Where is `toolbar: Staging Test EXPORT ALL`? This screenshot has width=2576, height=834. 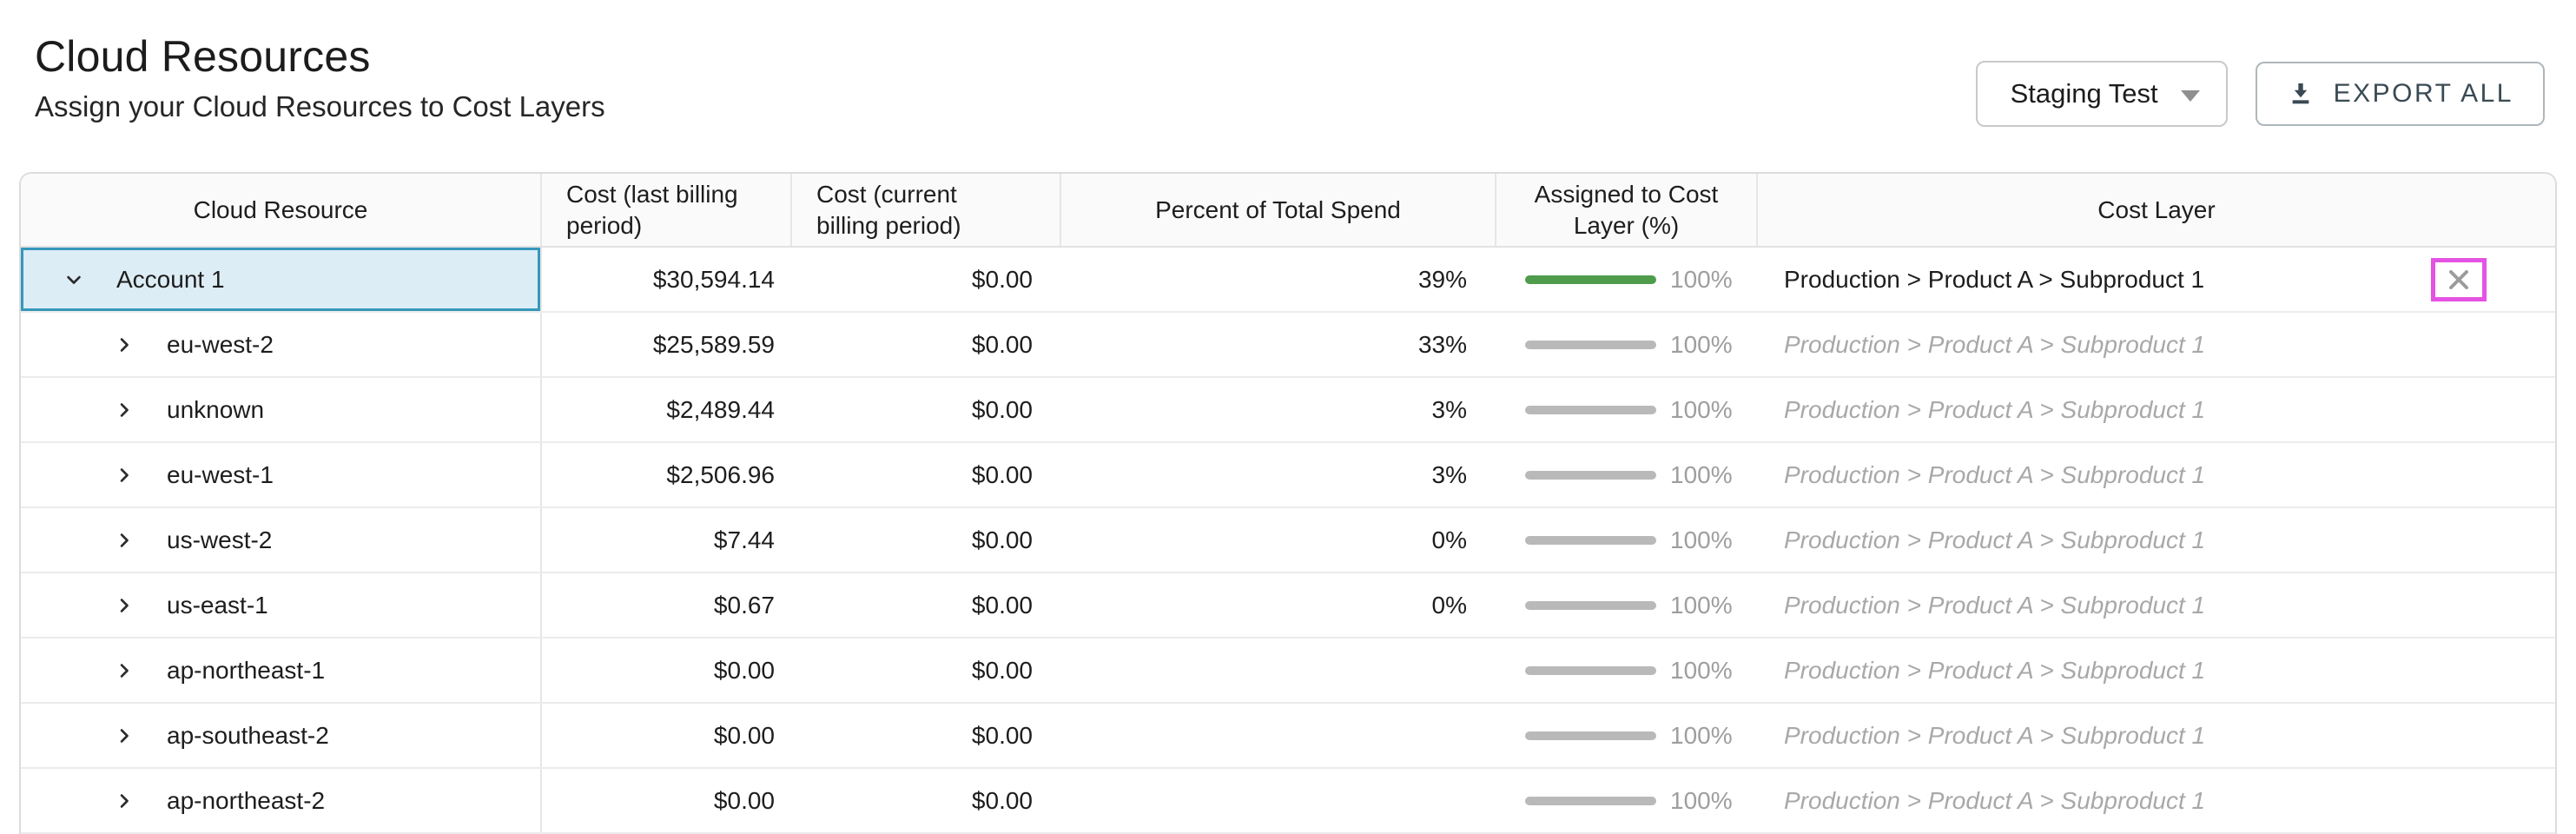 toolbar: Staging Test EXPORT ALL is located at coordinates (2260, 94).